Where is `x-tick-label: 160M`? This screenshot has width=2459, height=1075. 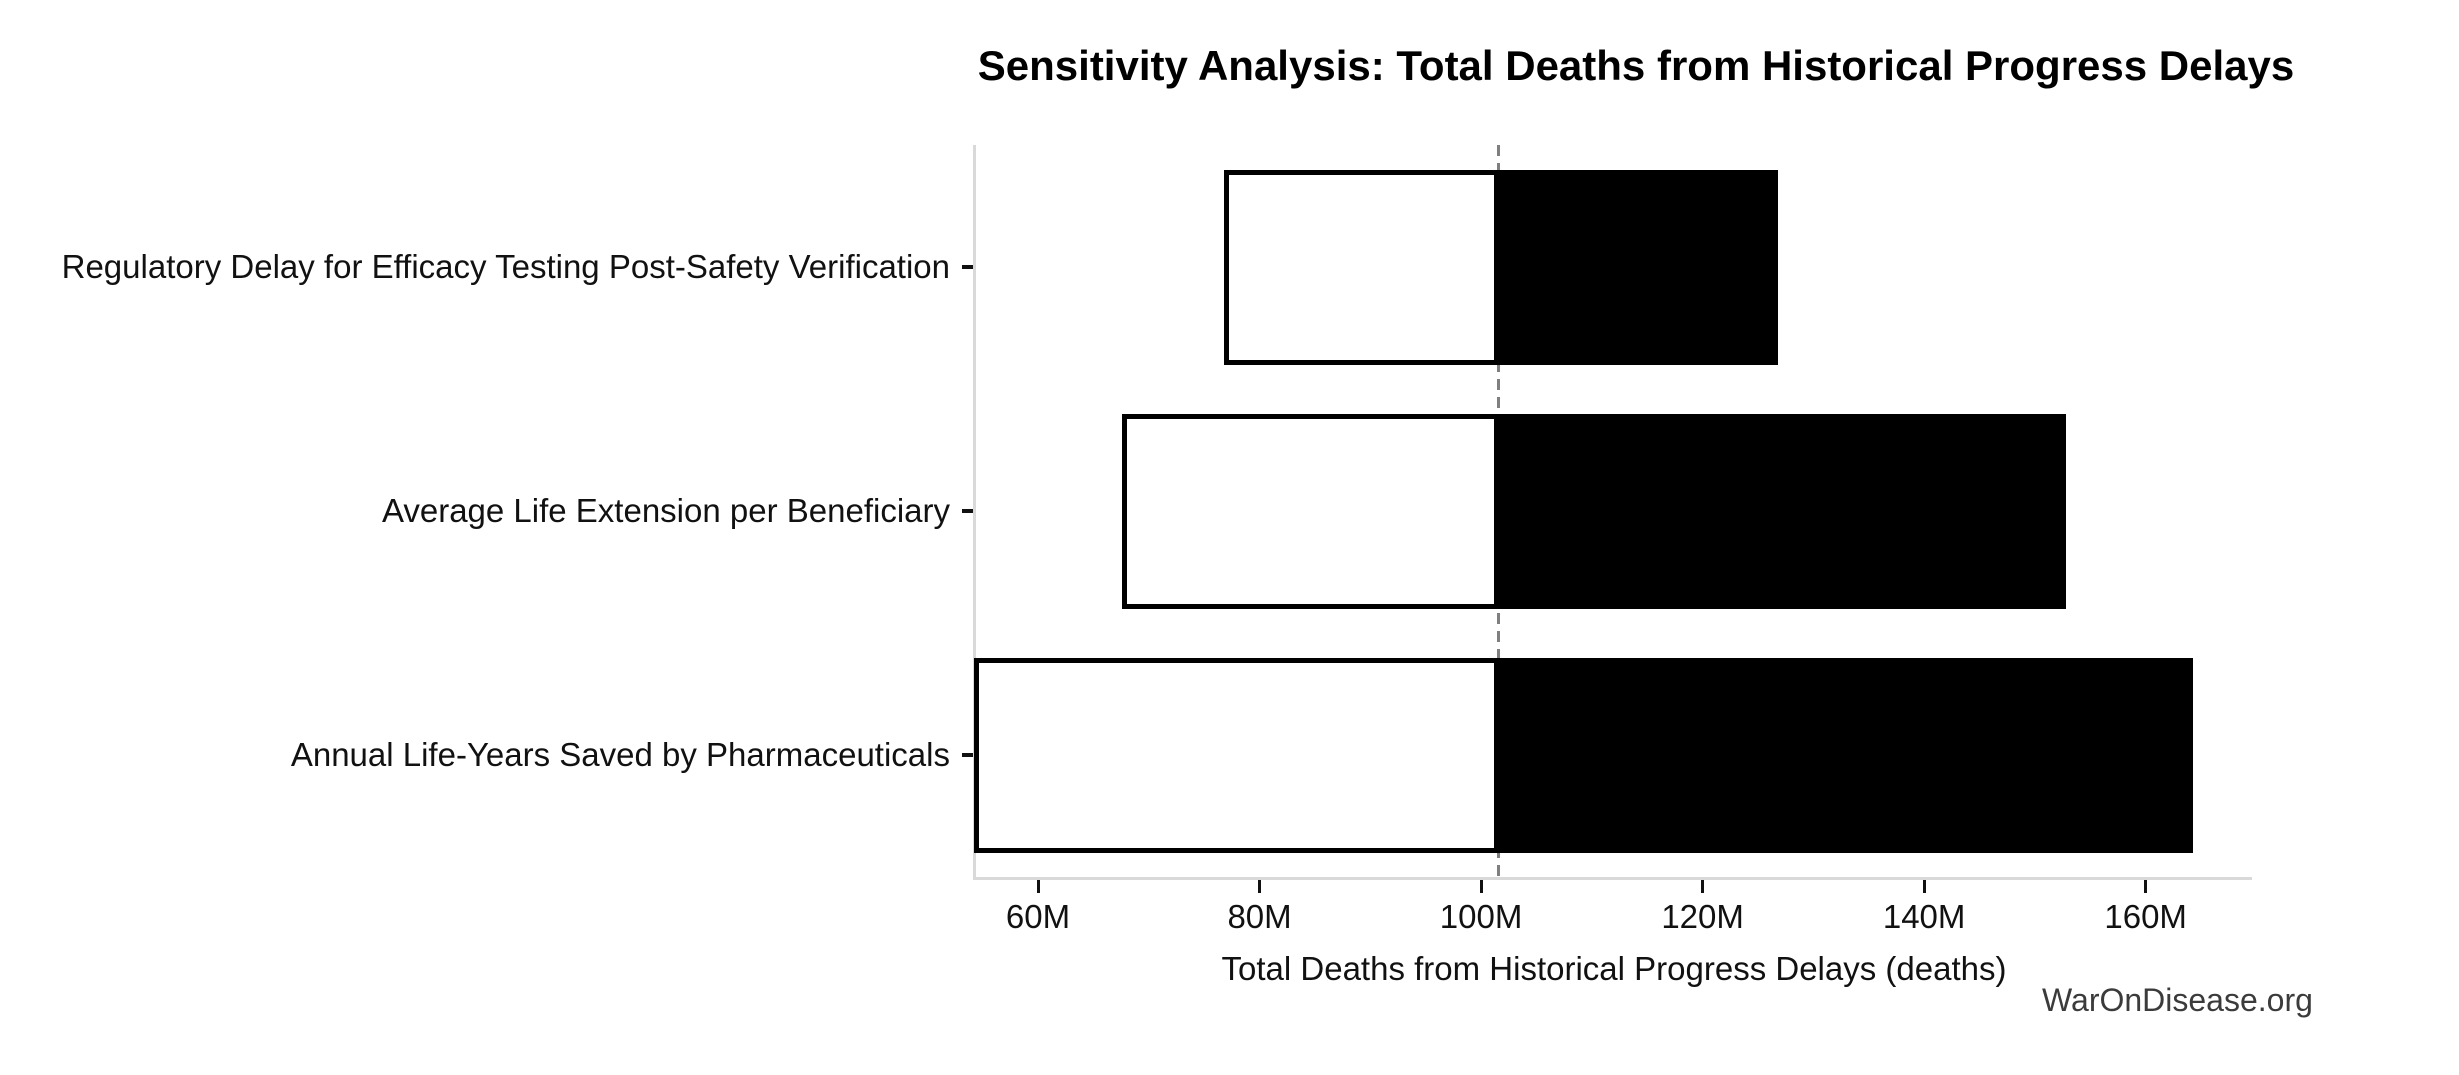
x-tick-label: 160M is located at coordinates (2145, 916).